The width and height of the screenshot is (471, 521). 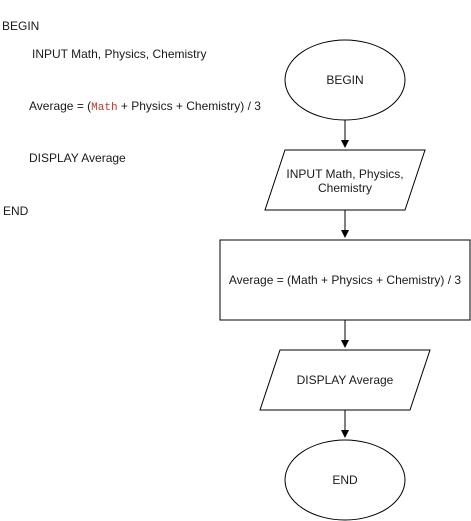 What do you see at coordinates (345, 188) in the screenshot?
I see `input-label-line2: Chemistry` at bounding box center [345, 188].